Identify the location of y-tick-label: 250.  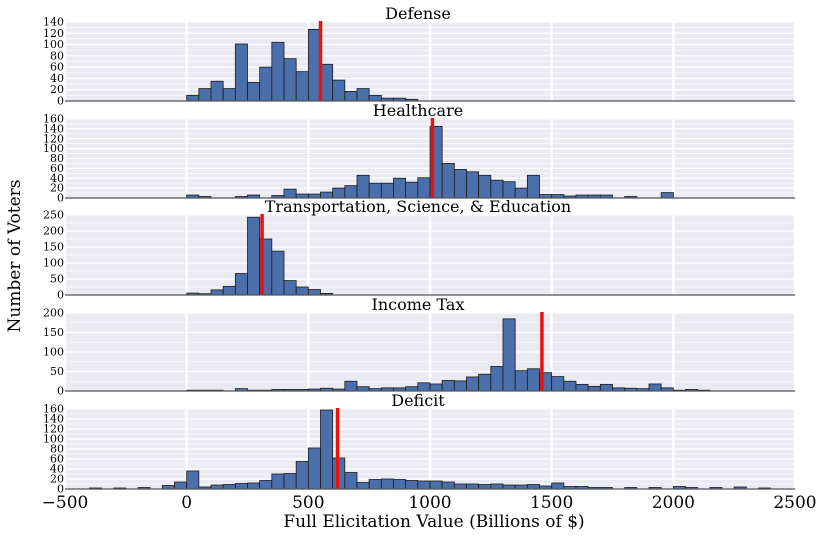
(53, 215).